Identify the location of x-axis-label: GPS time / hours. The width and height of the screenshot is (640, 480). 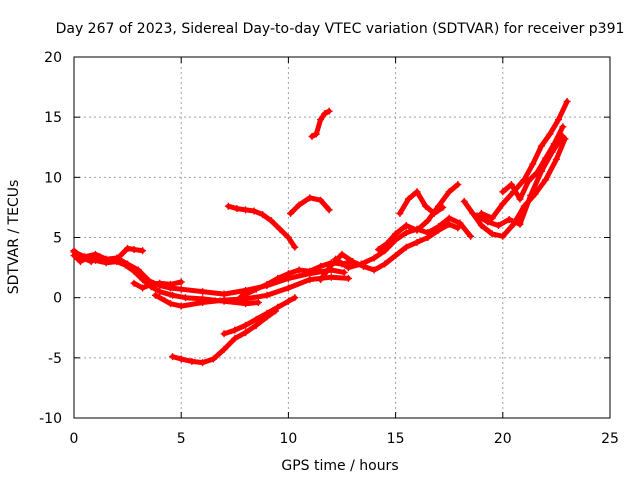
(339, 466).